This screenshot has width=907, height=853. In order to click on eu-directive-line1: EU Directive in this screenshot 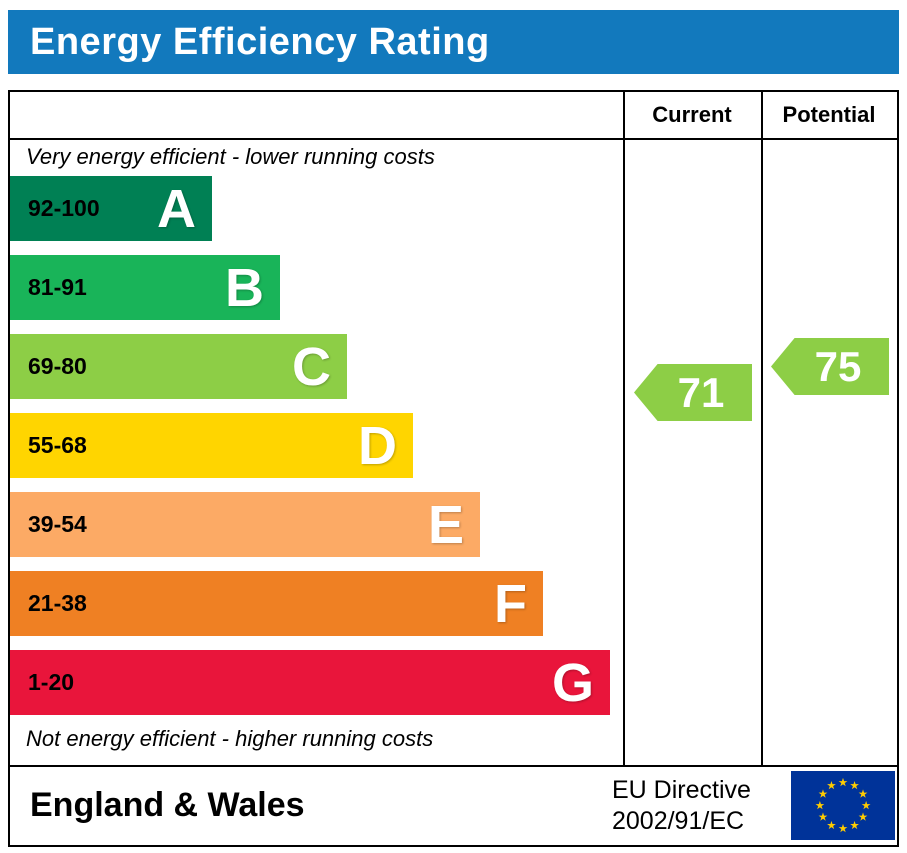, I will do `click(681, 790)`.